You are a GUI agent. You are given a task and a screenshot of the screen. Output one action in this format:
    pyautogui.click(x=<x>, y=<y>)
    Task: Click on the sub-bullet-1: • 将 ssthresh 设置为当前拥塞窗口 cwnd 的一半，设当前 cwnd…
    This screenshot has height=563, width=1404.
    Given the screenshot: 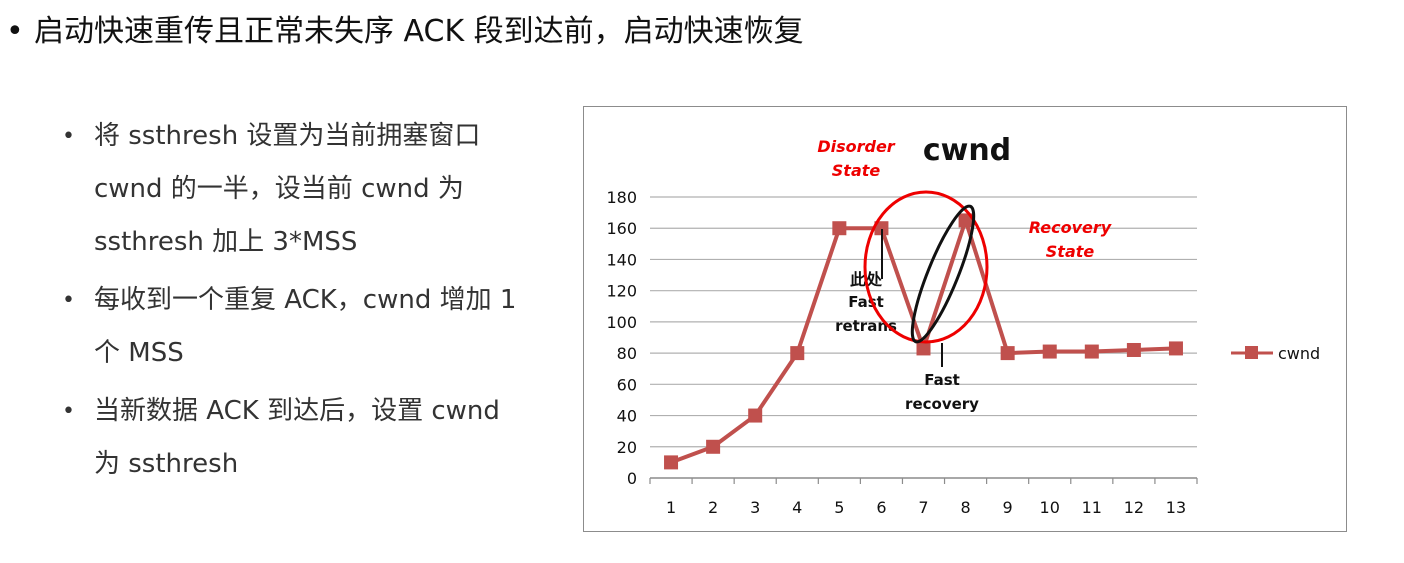 What is the action you would take?
    pyautogui.click(x=312, y=189)
    